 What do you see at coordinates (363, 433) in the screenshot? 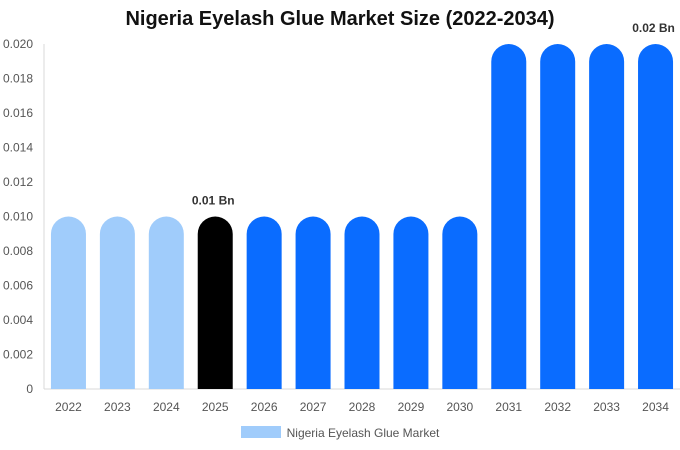
I see `legend-label: Nigeria Eyelash Glue Market` at bounding box center [363, 433].